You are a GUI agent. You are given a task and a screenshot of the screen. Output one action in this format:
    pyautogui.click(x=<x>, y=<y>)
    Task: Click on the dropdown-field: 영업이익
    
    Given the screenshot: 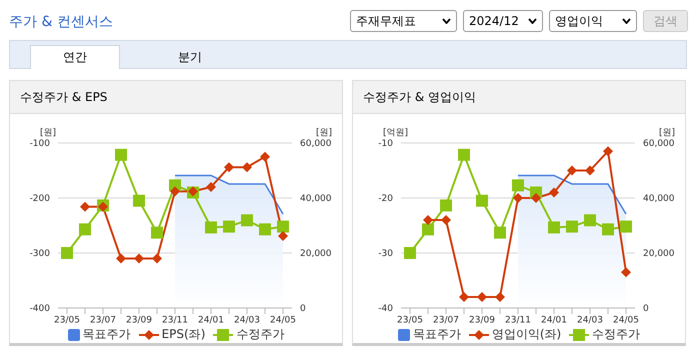 What is the action you would take?
    pyautogui.click(x=593, y=21)
    